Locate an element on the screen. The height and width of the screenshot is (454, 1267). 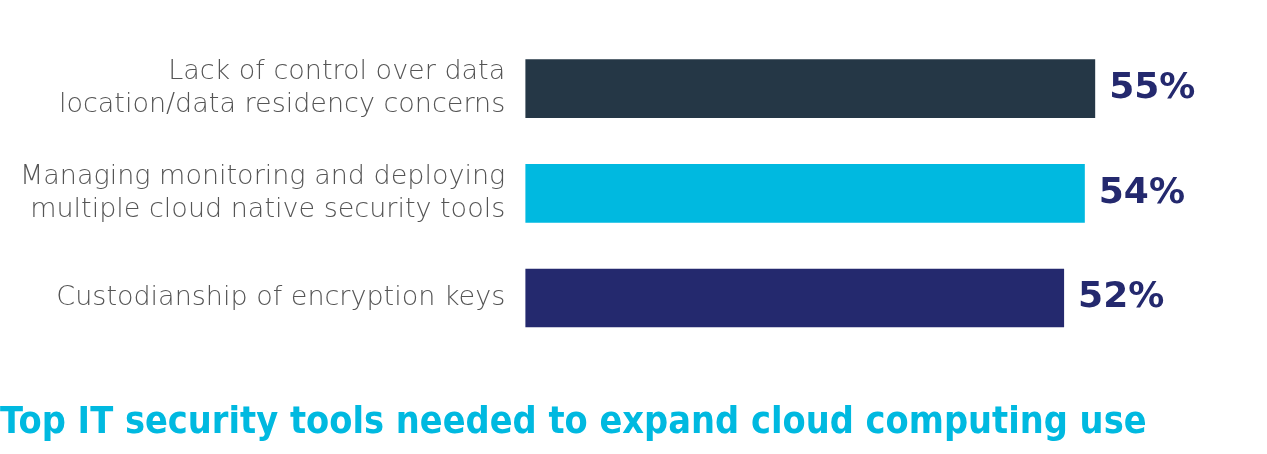
y-tick-label: Custodianship of encryption keys is located at coordinates (281, 296).